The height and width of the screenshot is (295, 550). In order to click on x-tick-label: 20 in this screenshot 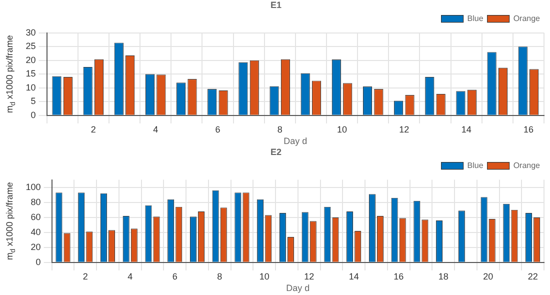, I will do `click(488, 276)`.